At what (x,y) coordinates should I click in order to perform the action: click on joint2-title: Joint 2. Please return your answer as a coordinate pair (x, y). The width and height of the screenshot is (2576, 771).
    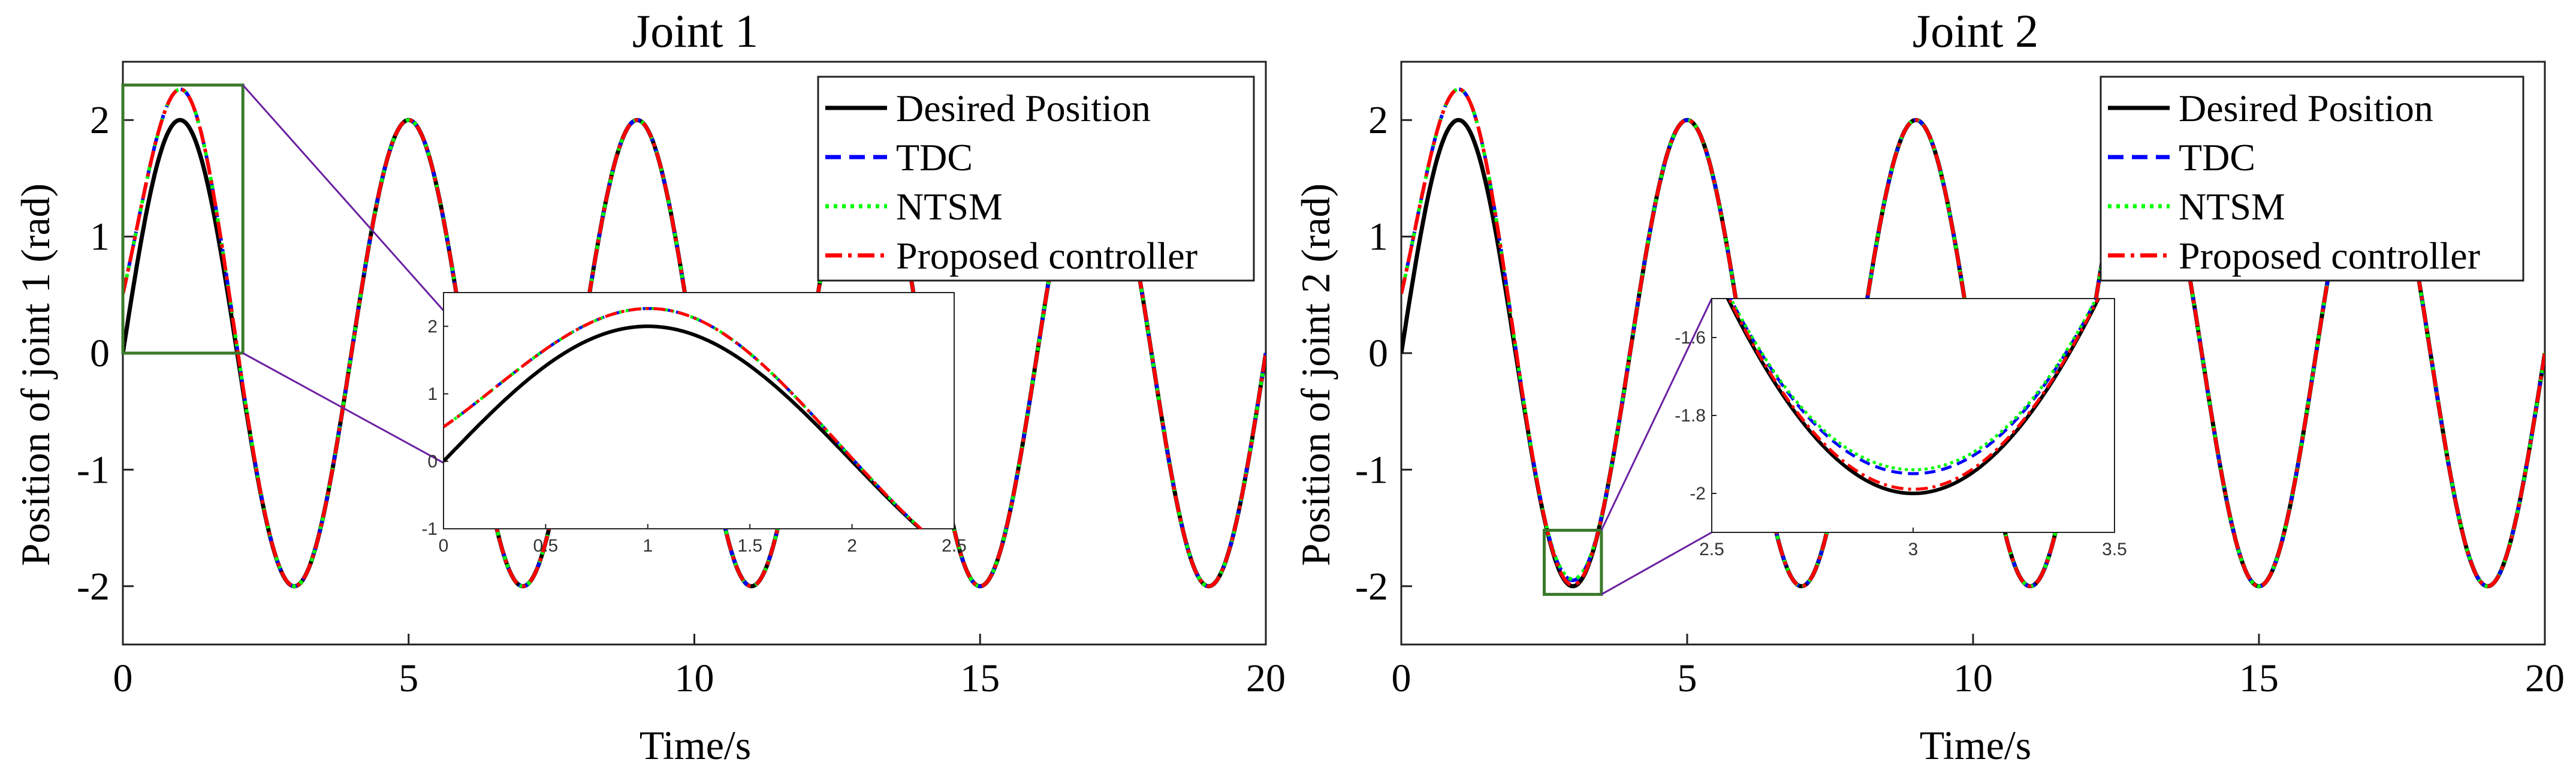
    Looking at the image, I should click on (1975, 31).